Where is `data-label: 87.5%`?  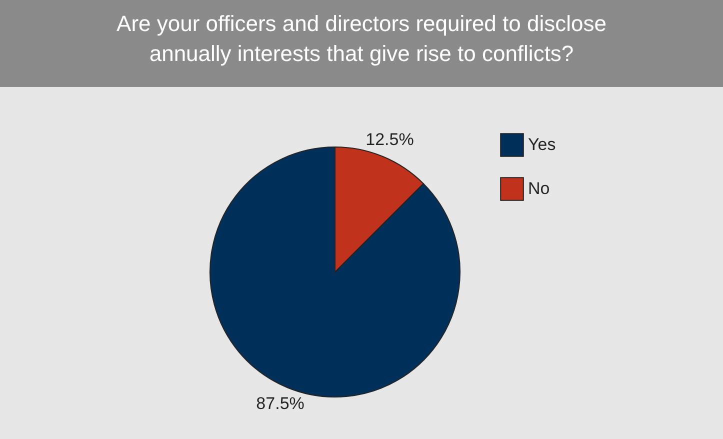
data-label: 87.5% is located at coordinates (280, 404).